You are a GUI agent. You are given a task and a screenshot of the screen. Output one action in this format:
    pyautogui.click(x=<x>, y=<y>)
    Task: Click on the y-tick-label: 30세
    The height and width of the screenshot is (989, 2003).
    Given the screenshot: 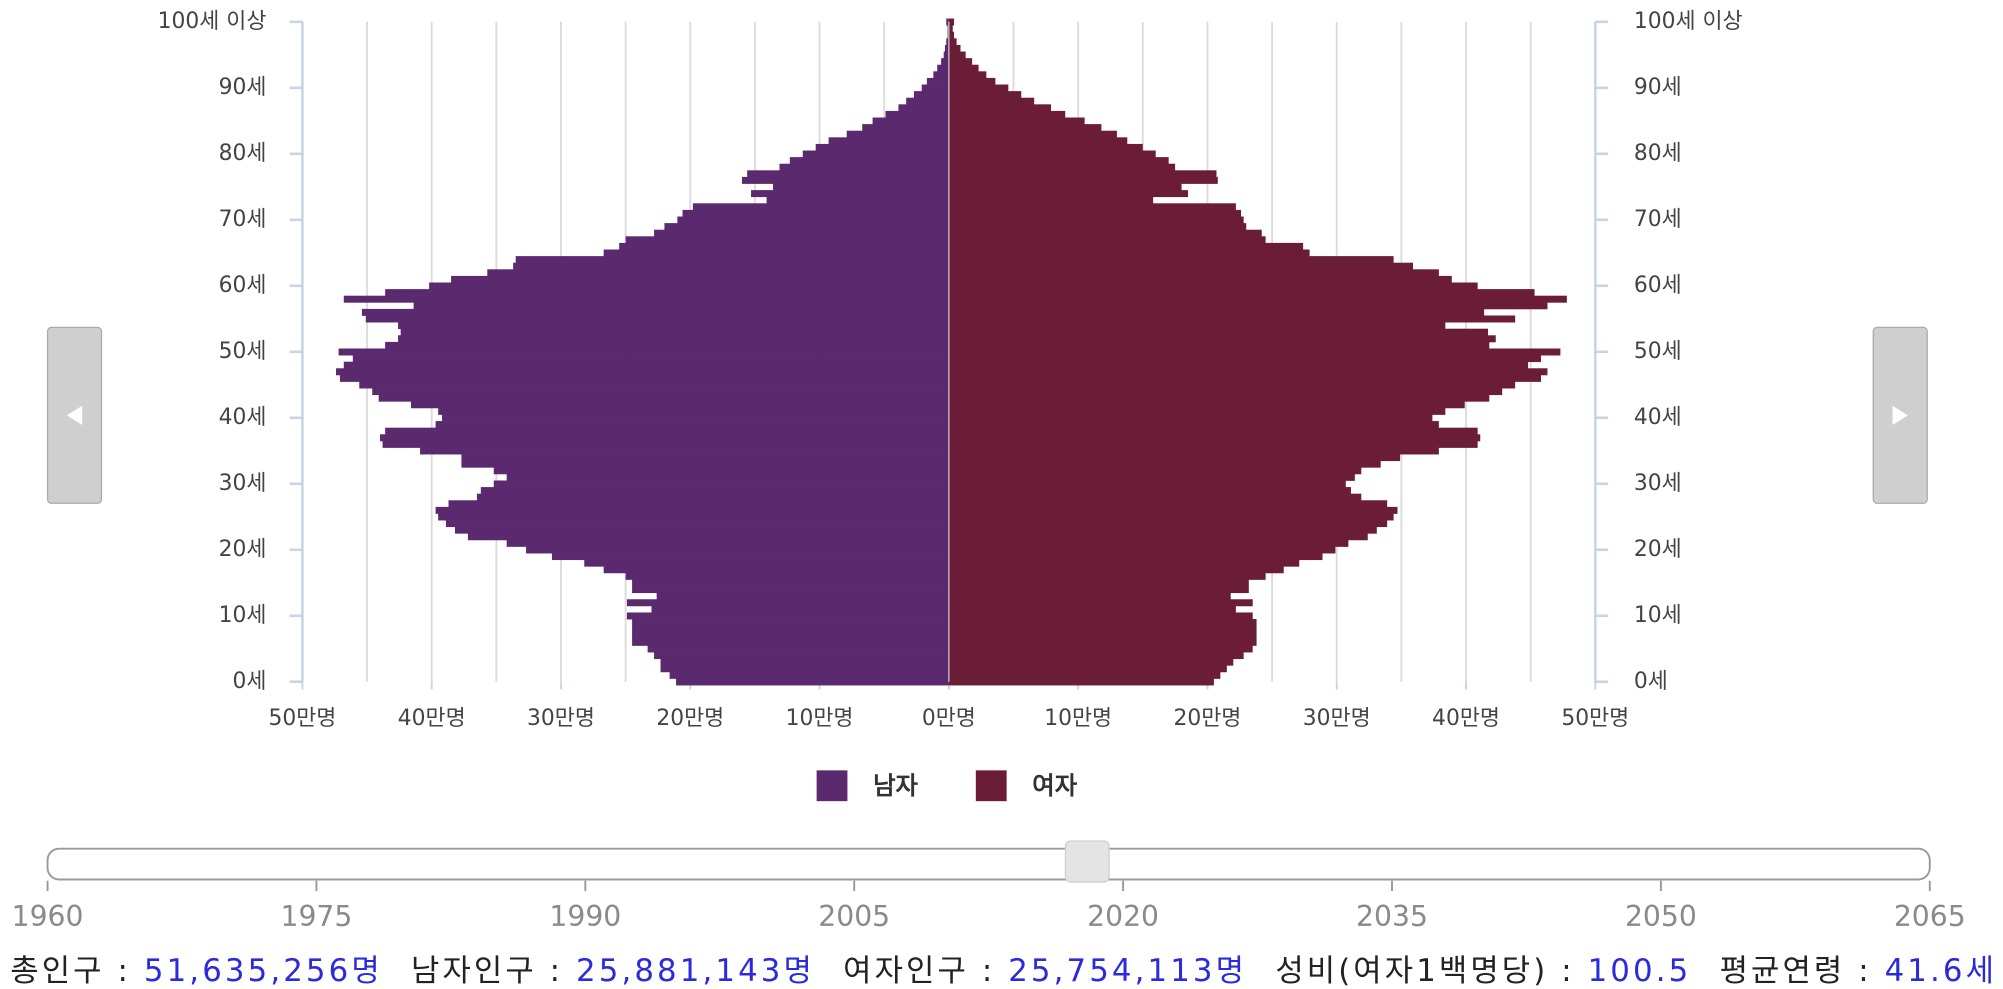 What is the action you would take?
    pyautogui.click(x=1658, y=483)
    